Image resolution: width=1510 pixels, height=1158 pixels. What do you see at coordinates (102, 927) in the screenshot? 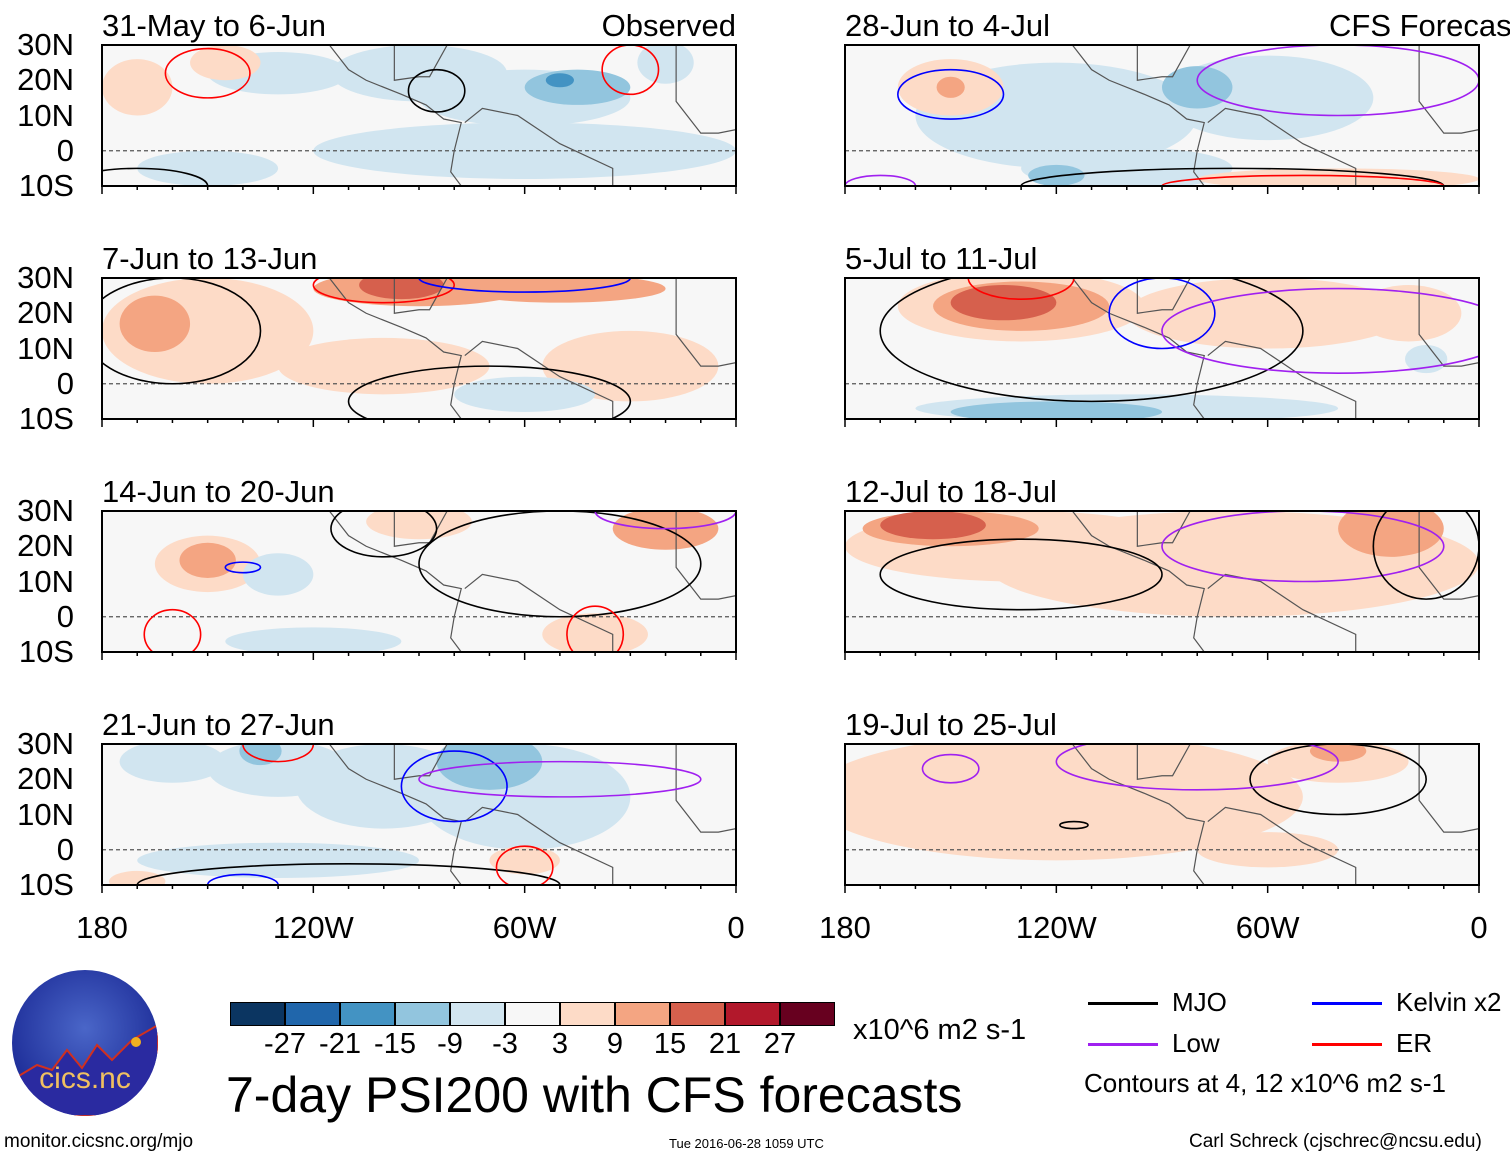
I see `lon-label: 180` at bounding box center [102, 927].